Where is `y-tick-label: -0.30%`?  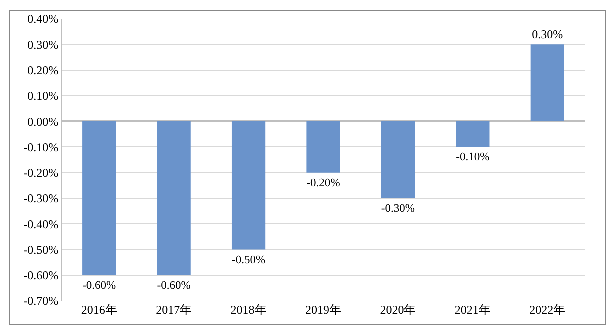 y-tick-label: -0.30% is located at coordinates (41, 199).